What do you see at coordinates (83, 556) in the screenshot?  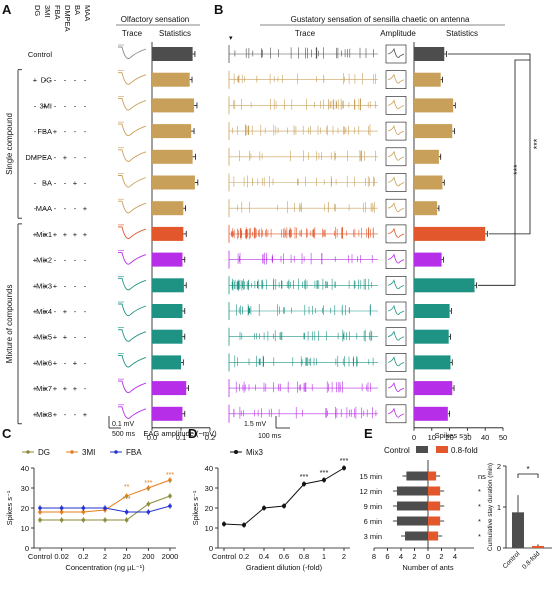 I see `panel-c-xtick-label: 0.2` at bounding box center [83, 556].